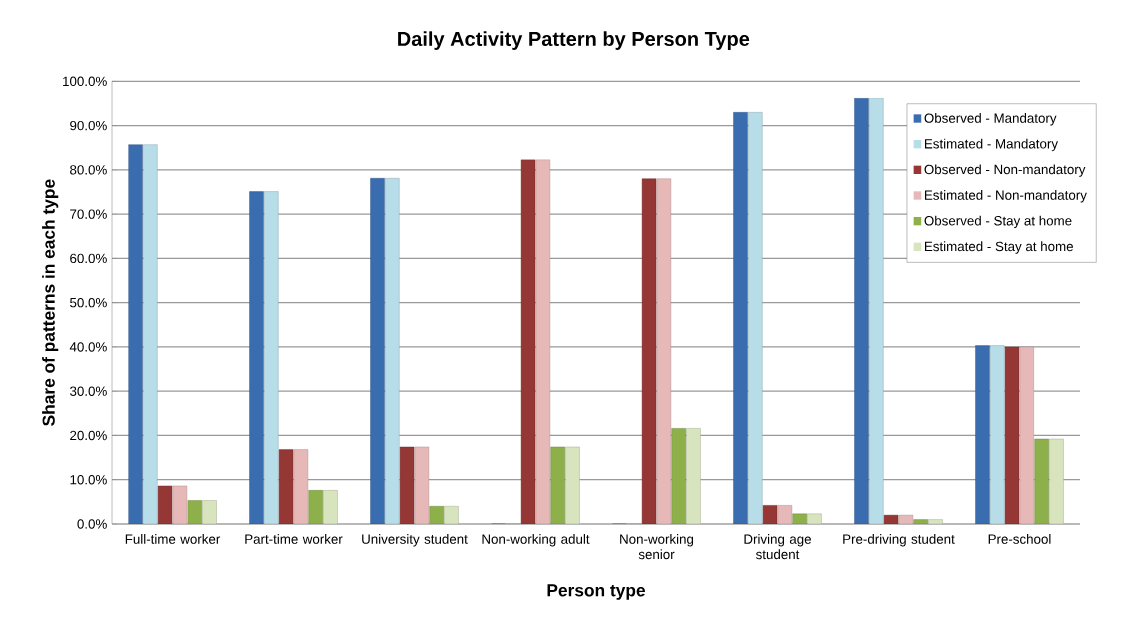 The width and height of the screenshot is (1147, 639). I want to click on legend-label: Estimated - Stay at home, so click(998, 247).